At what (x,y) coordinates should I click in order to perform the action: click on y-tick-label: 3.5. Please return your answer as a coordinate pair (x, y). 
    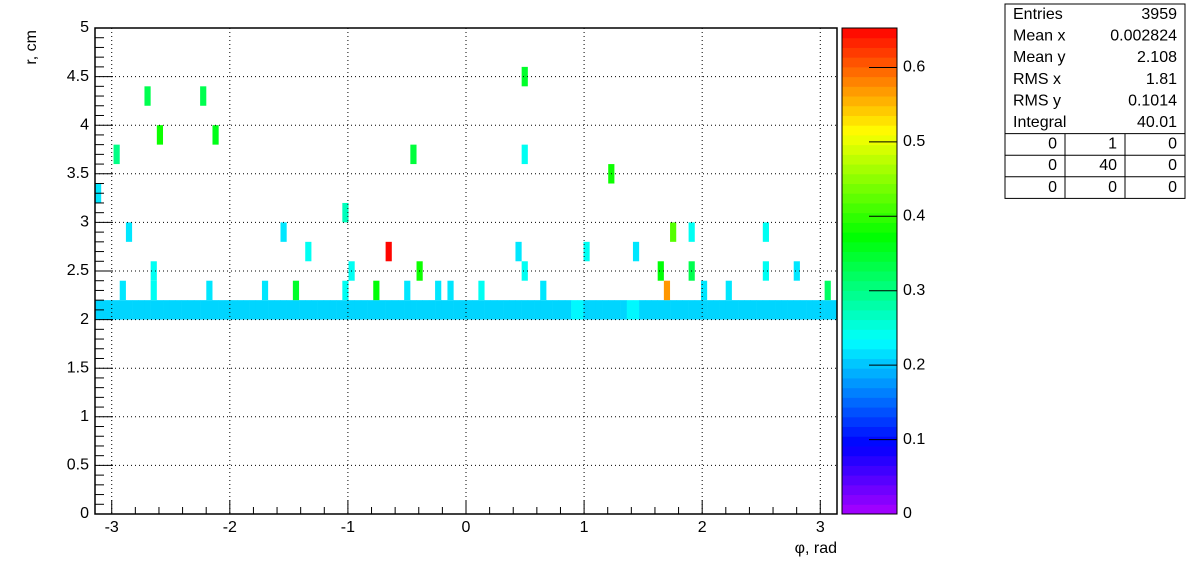
    Looking at the image, I should click on (78, 173).